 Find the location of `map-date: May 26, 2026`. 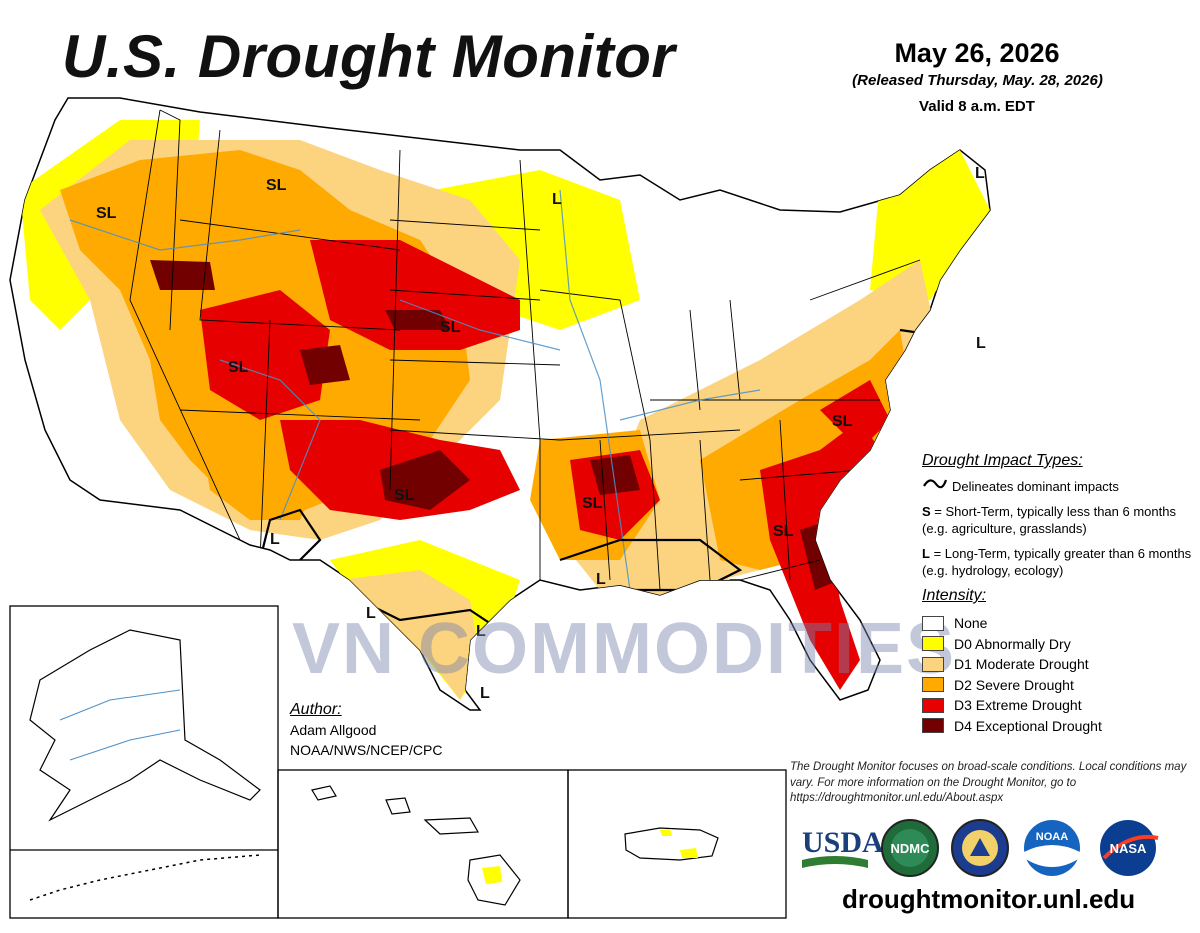

map-date: May 26, 2026 is located at coordinates (977, 53).